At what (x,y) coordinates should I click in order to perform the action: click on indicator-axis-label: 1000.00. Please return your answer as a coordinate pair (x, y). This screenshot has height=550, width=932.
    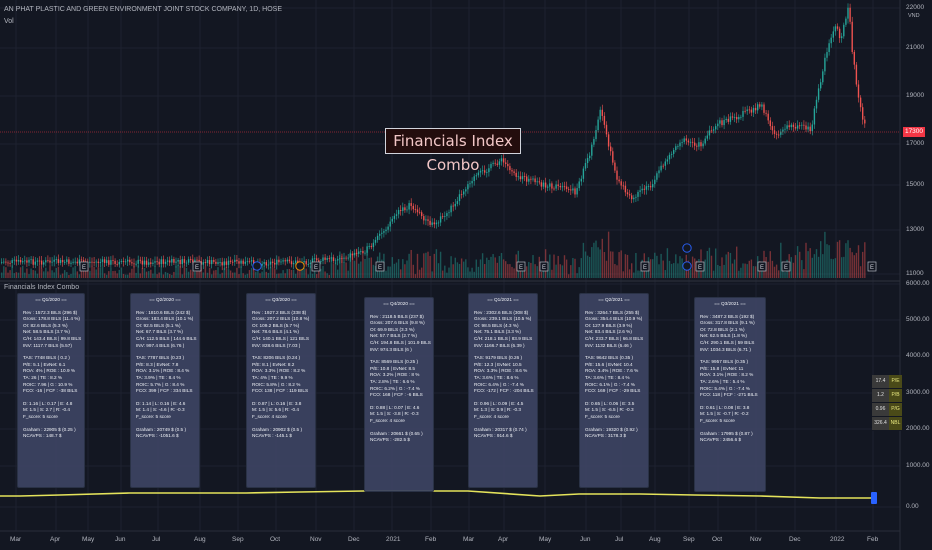
    Looking at the image, I should click on (918, 465).